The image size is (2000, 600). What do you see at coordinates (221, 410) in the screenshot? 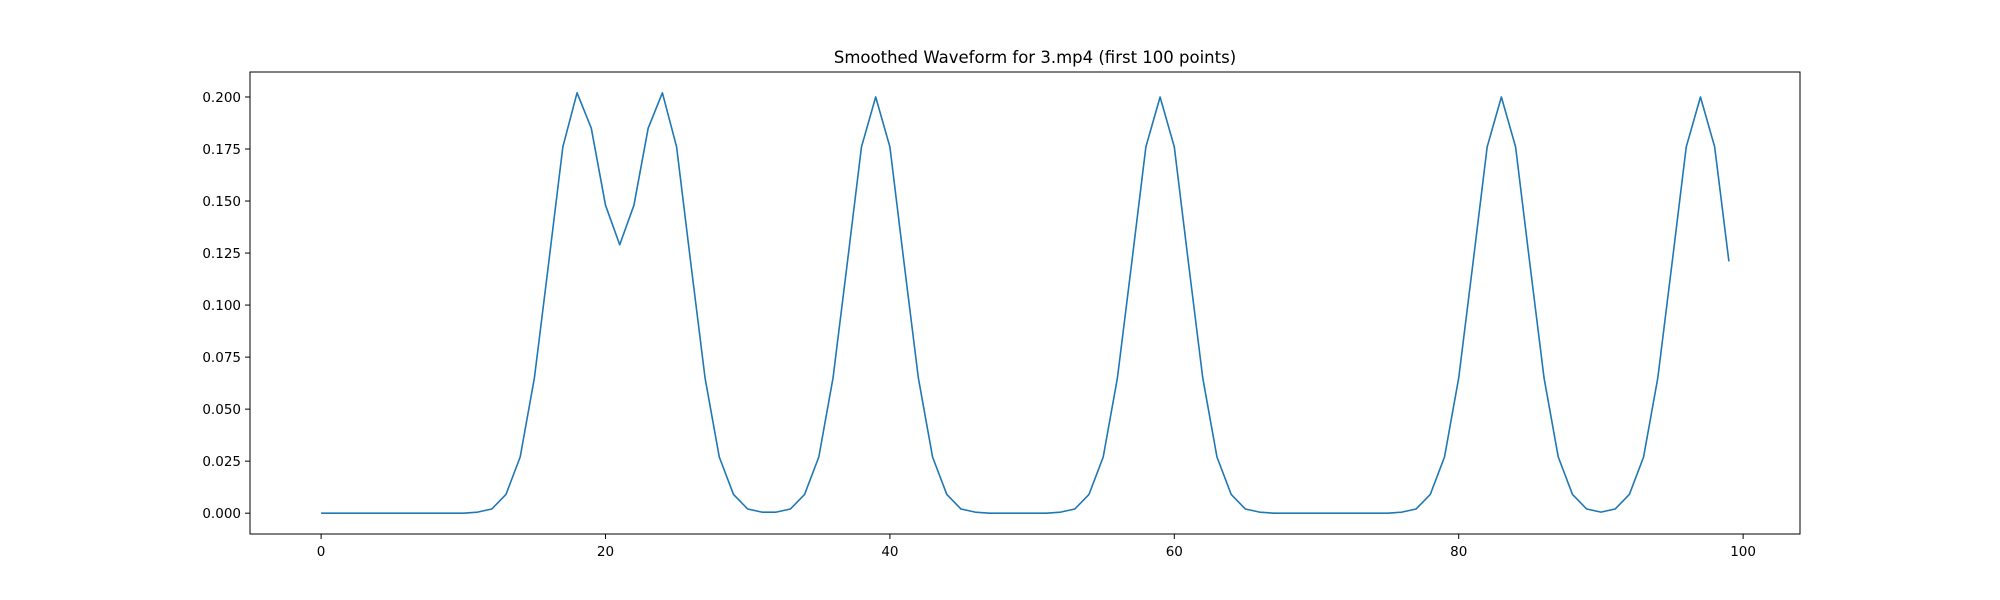
I see `y-tick-label: 0.050` at bounding box center [221, 410].